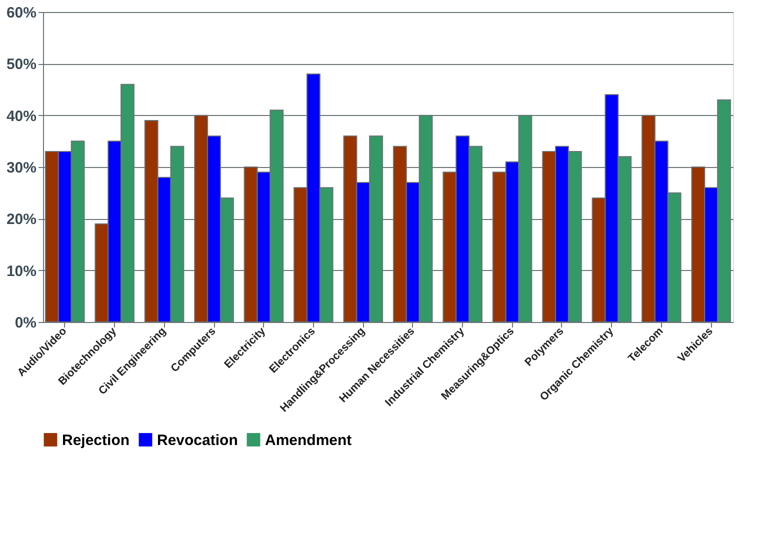 Image resolution: width=784 pixels, height=553 pixels. I want to click on legend-label: Rejection, so click(96, 440).